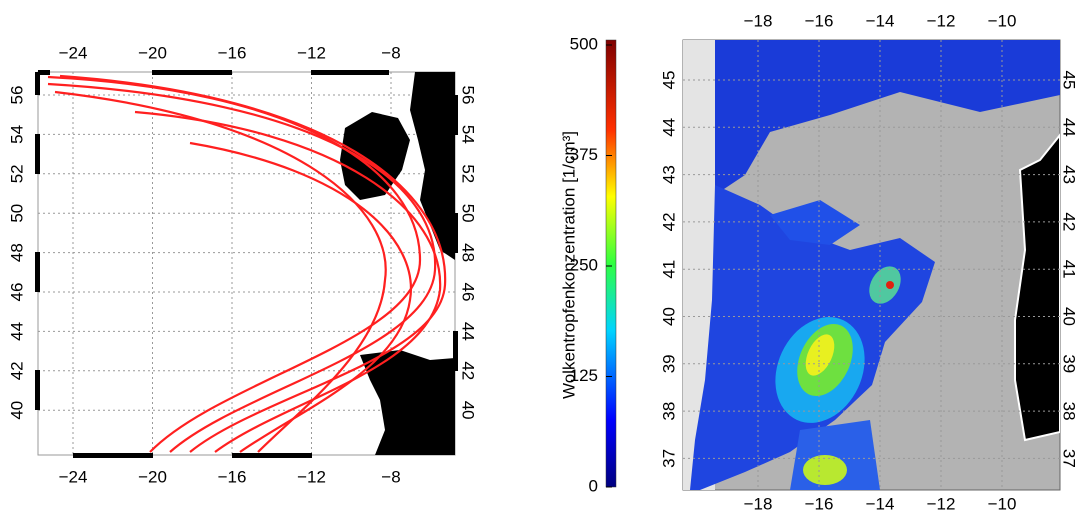  I want to click on iberia, so click(407, 402).